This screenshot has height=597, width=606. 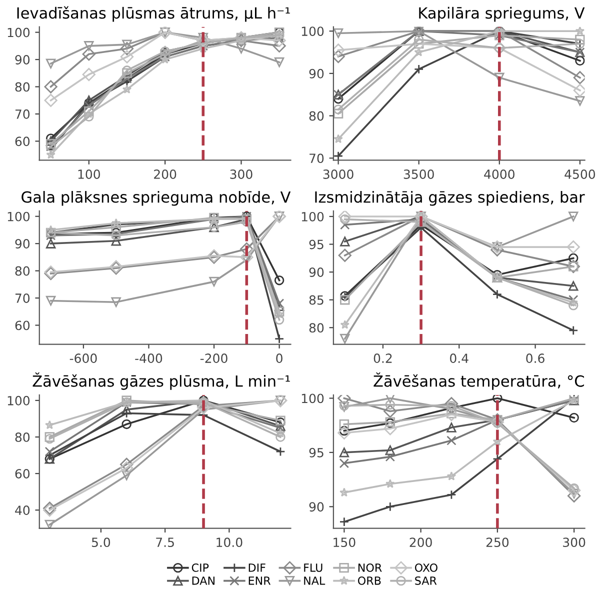 I want to click on x-tick-label: 0.6, so click(x=535, y=358).